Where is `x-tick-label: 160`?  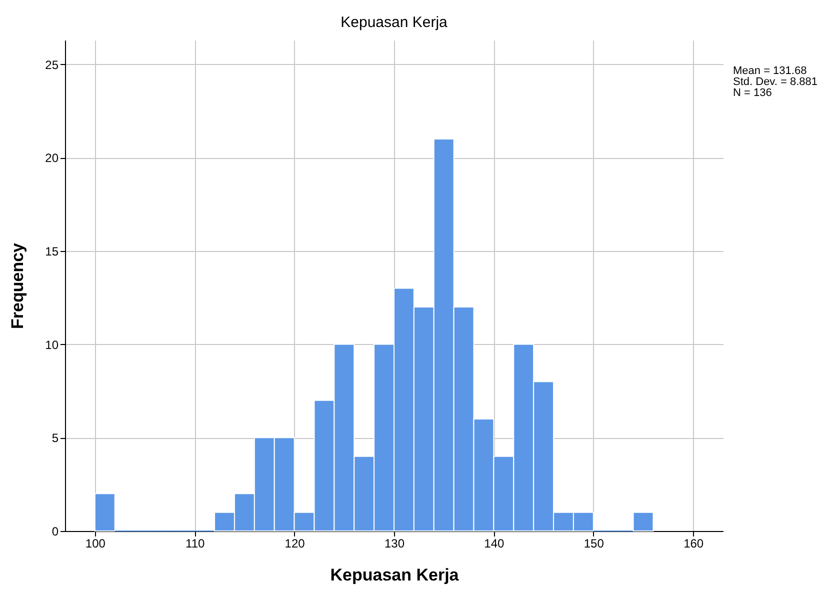 x-tick-label: 160 is located at coordinates (694, 543).